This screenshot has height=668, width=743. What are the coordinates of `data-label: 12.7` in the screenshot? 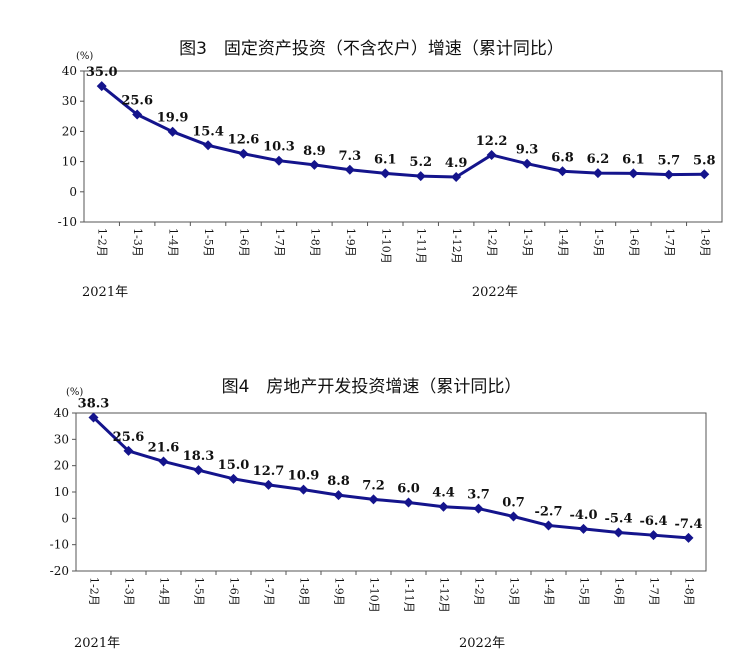 It's located at (269, 471).